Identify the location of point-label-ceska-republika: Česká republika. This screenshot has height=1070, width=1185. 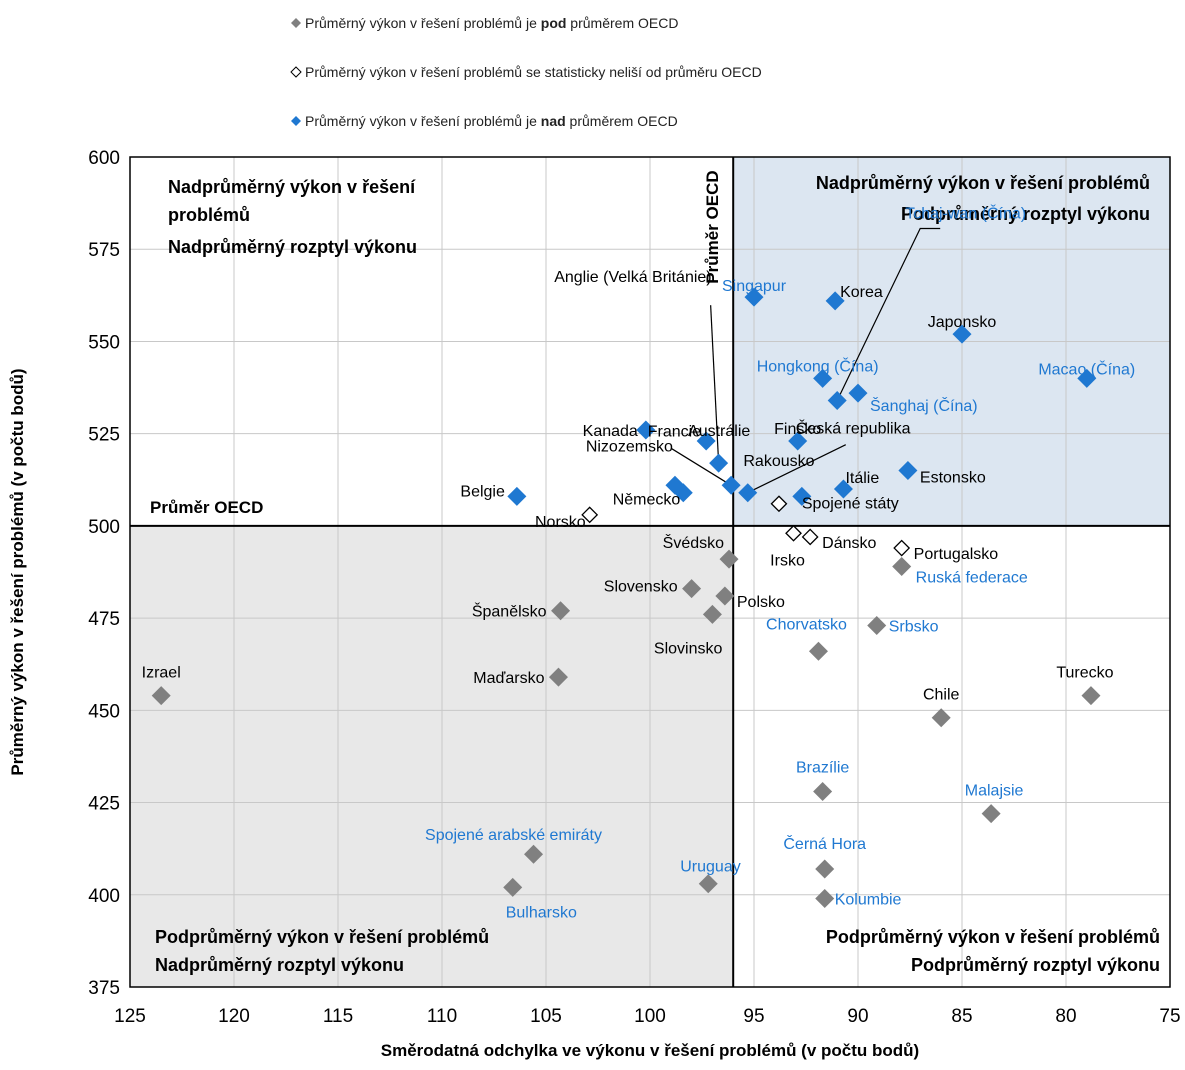
(853, 428).